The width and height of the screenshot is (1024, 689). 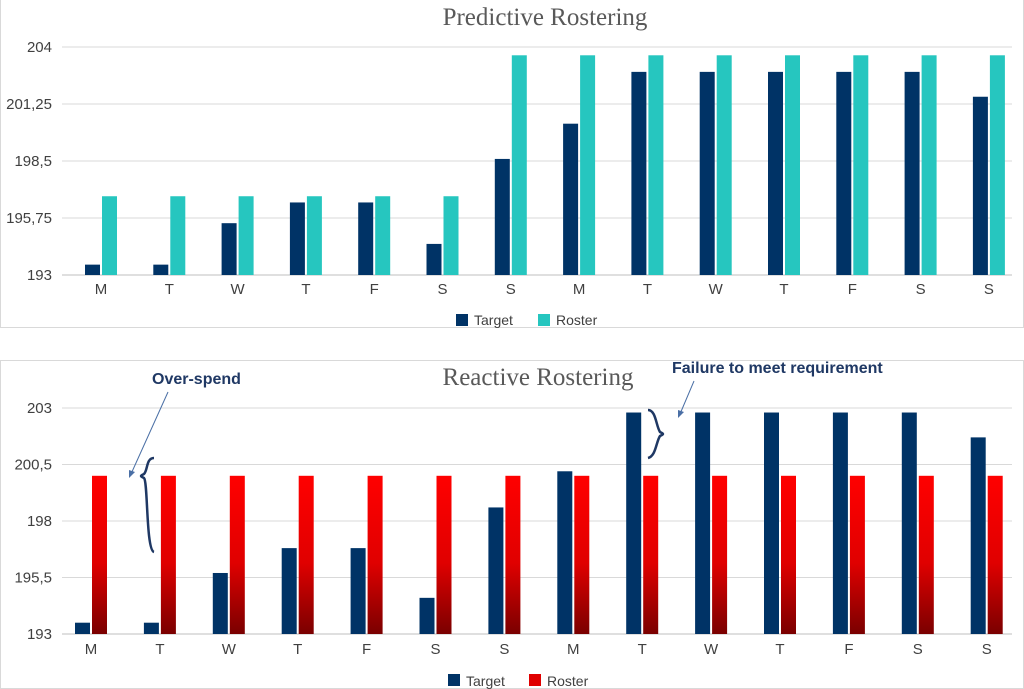 I want to click on y-axis-reactive: 203 200,5 198 195,5 193, so click(x=33, y=521).